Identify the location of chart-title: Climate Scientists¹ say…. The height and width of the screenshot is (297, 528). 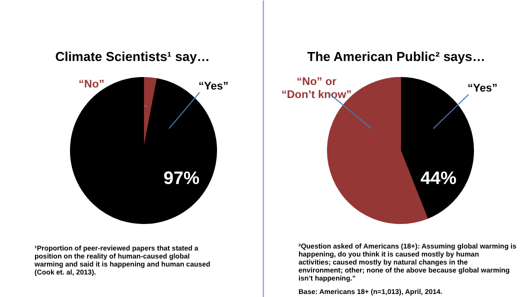
(132, 56).